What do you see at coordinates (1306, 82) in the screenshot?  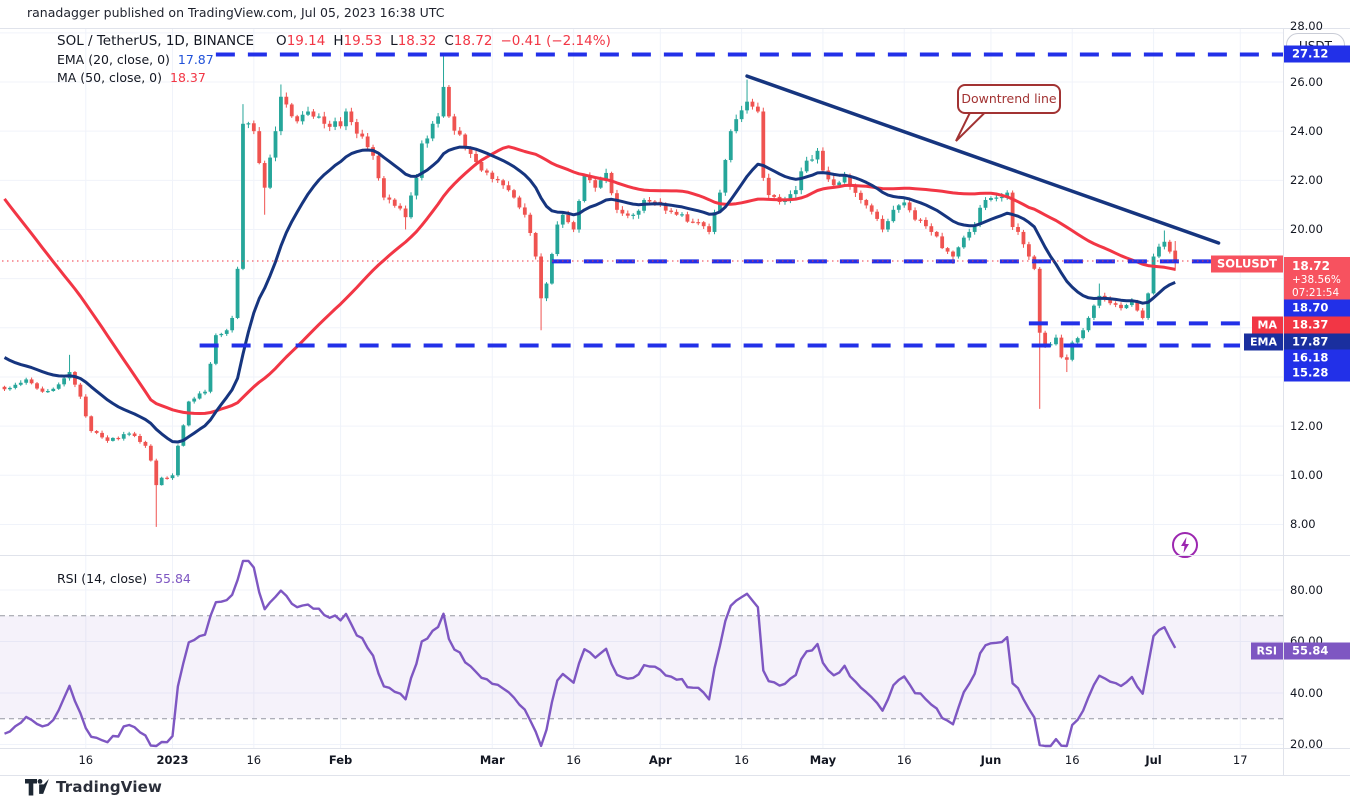 I see `price-axis-label: 26.00` at bounding box center [1306, 82].